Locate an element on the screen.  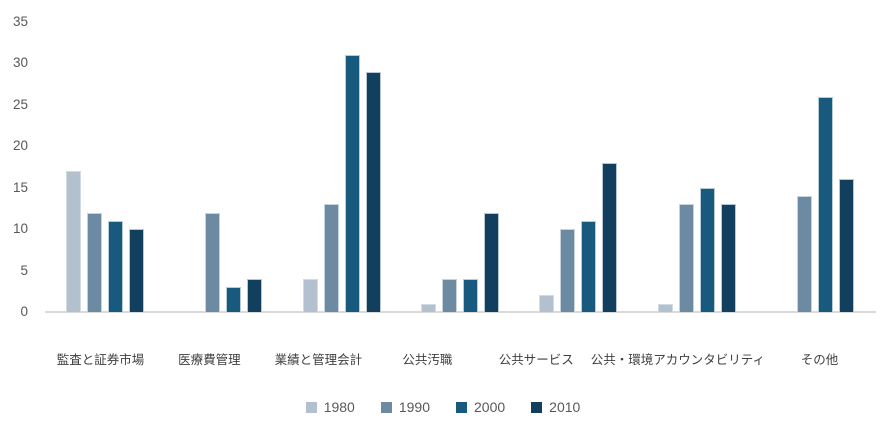
y-tick-label: 10 is located at coordinates (20, 229).